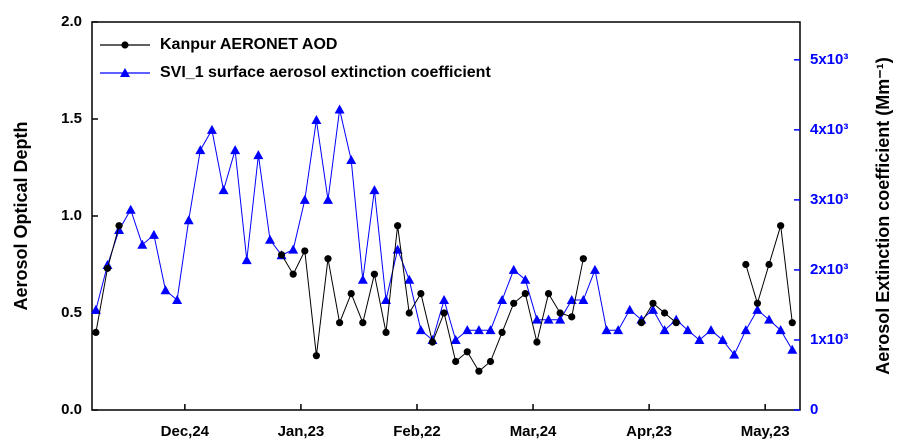  Describe the element at coordinates (71, 215) in the screenshot. I see `y-tick-label: 1.0` at that location.